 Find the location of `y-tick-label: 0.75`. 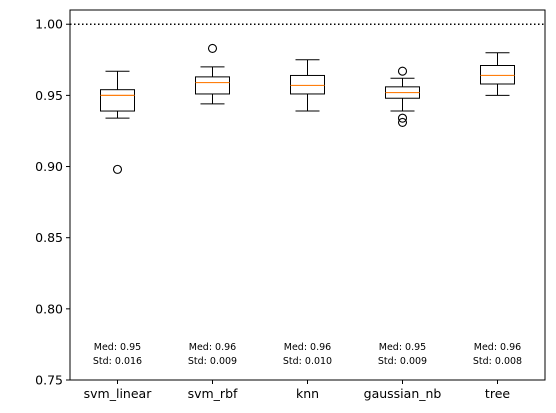

y-tick-label: 0.75 is located at coordinates (49, 380).